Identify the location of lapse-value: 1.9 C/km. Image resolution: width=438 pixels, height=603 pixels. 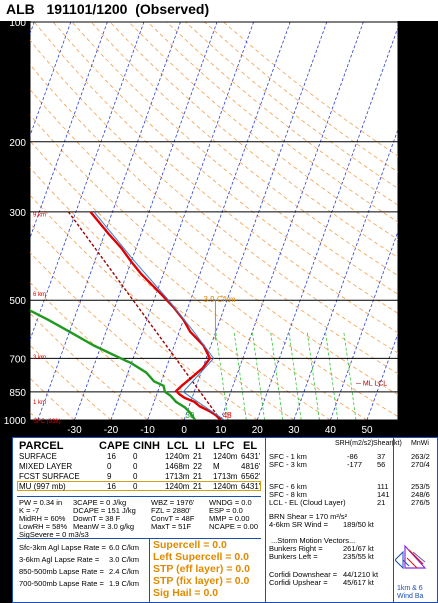
(124, 583).